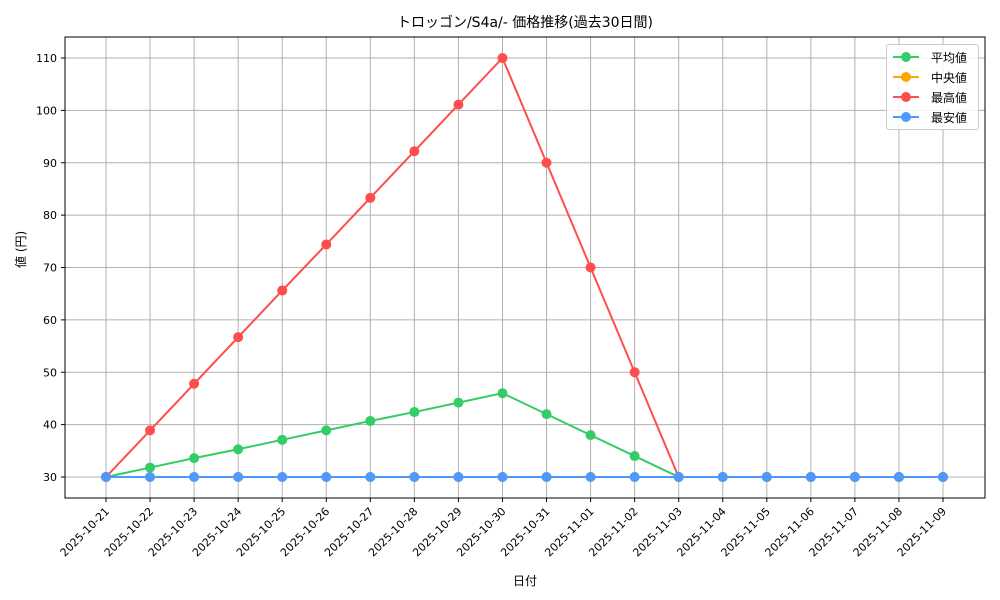 The image size is (1000, 600). I want to click on y-tick-label: 30, so click(50, 477).